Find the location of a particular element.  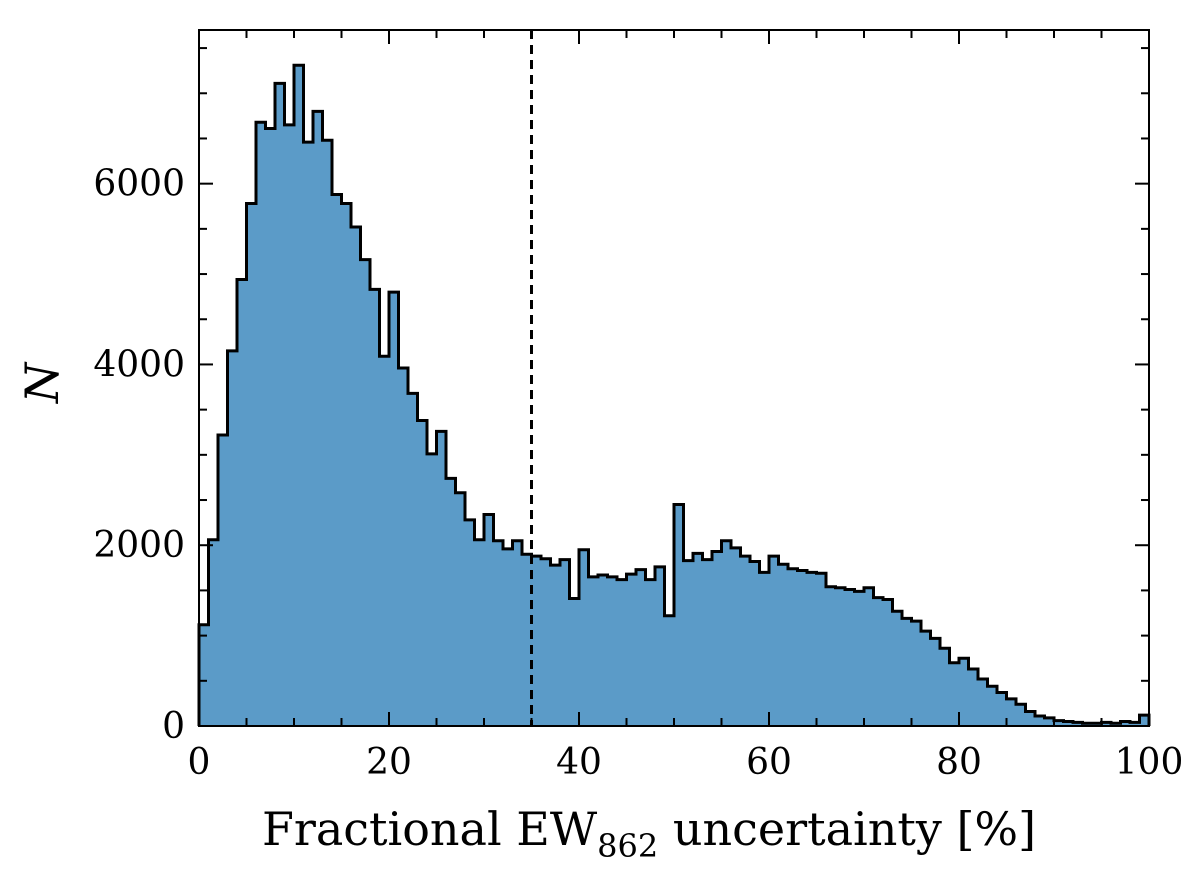

y-tick-label: 0 is located at coordinates (173, 726).